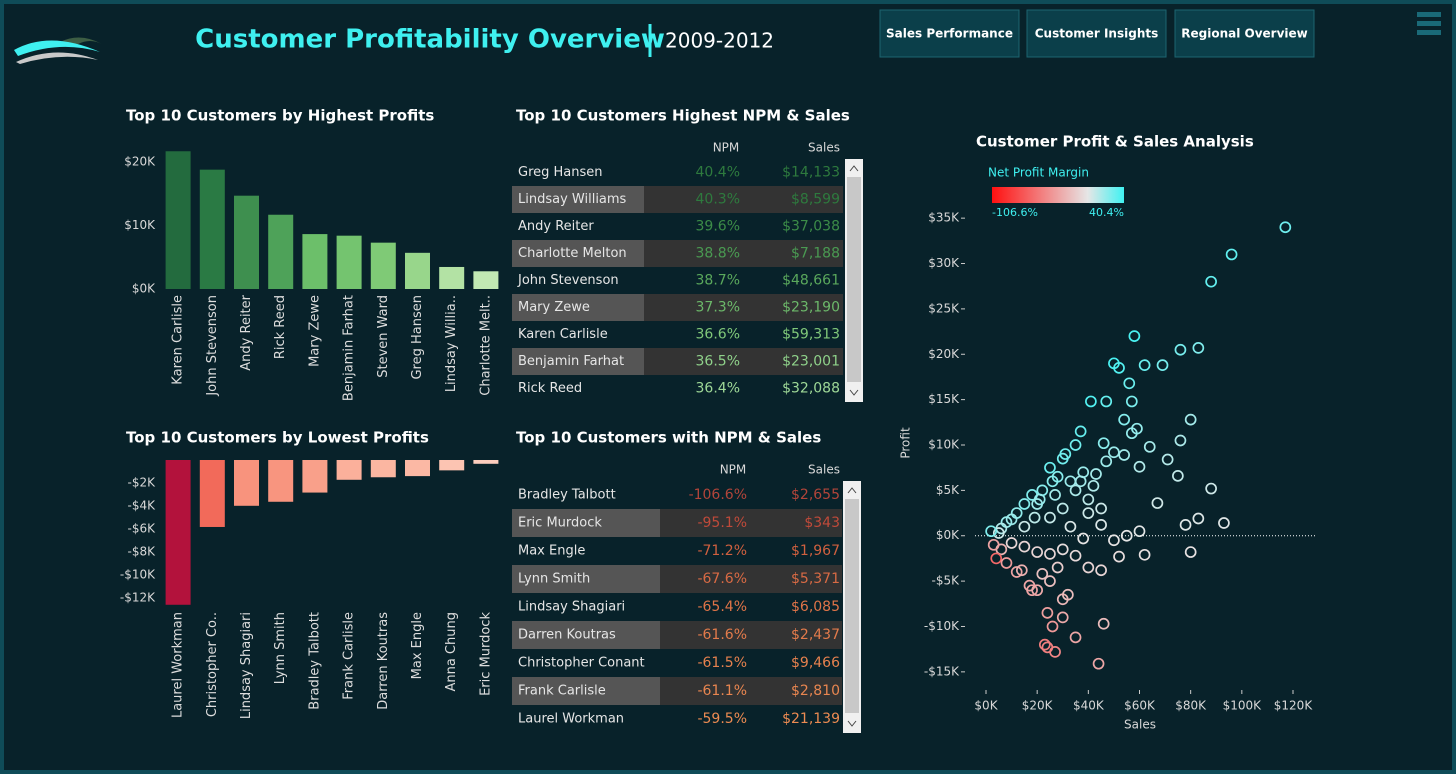  What do you see at coordinates (1106, 212) in the screenshot?
I see `legend-label: 40.4%` at bounding box center [1106, 212].